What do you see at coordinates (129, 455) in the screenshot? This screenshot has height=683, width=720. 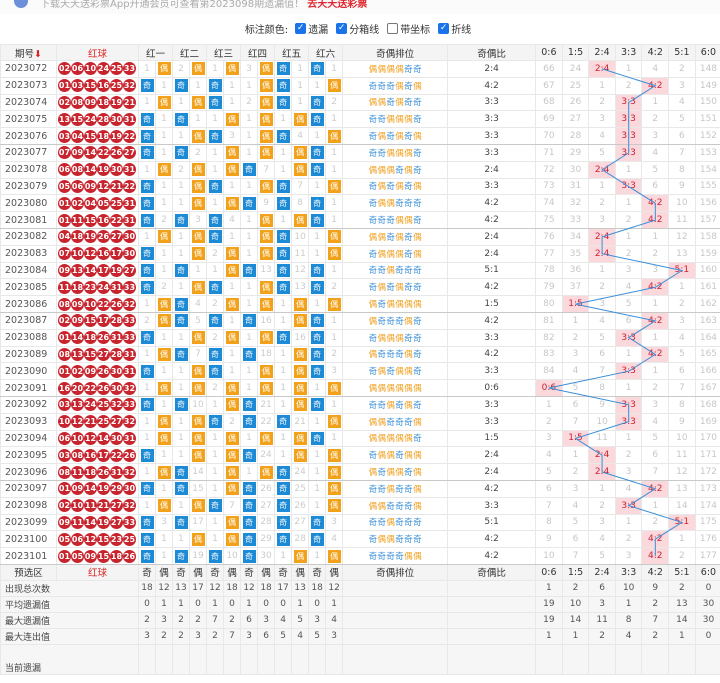 I see `red-ball: 26` at bounding box center [129, 455].